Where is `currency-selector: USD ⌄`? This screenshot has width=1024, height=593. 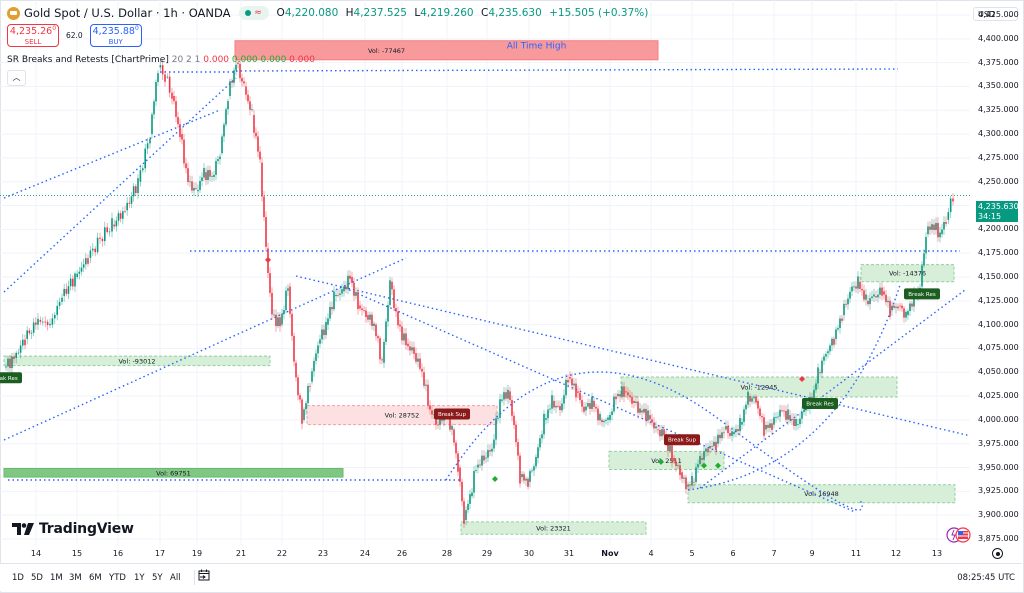
currency-selector: USD ⌄ is located at coordinates (995, 14).